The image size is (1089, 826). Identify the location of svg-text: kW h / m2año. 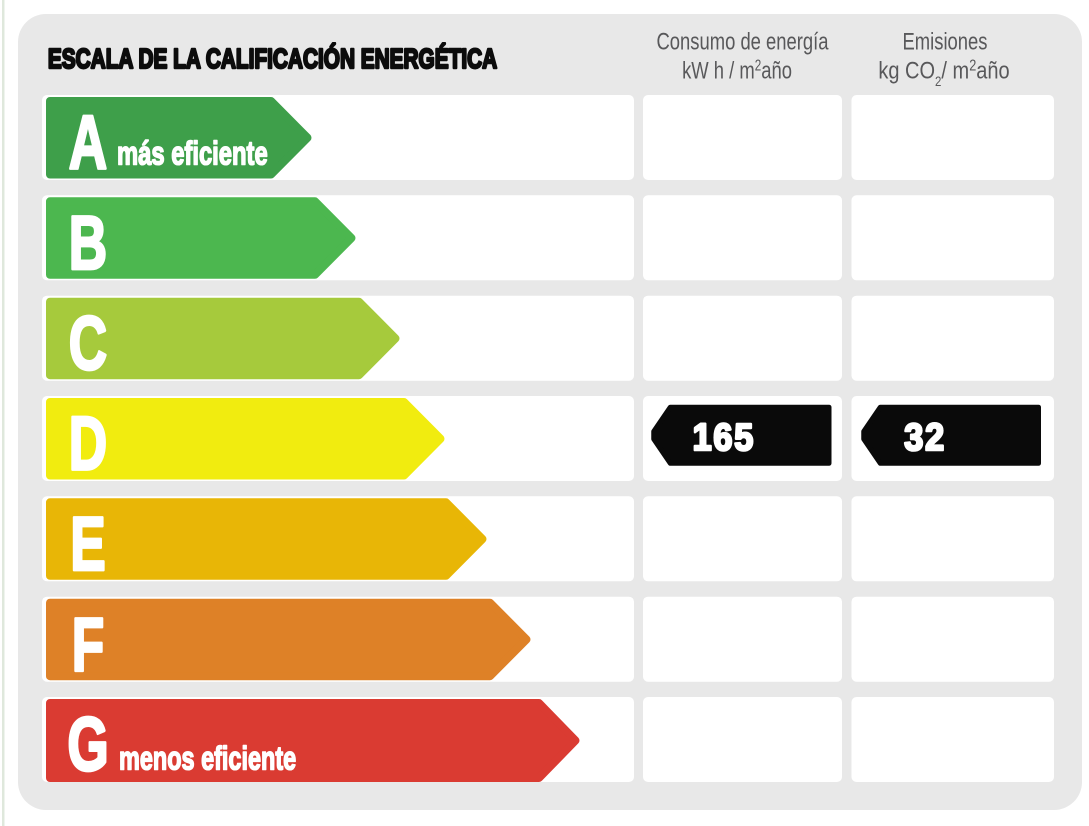
(737, 70).